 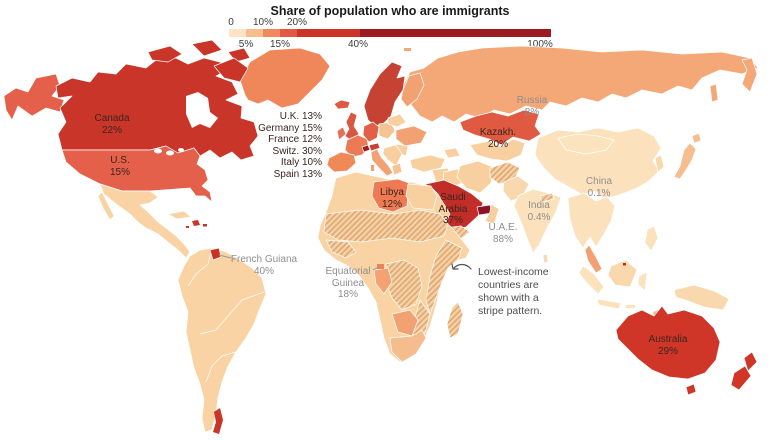 I want to click on russia-kamchatka, so click(x=749, y=75).